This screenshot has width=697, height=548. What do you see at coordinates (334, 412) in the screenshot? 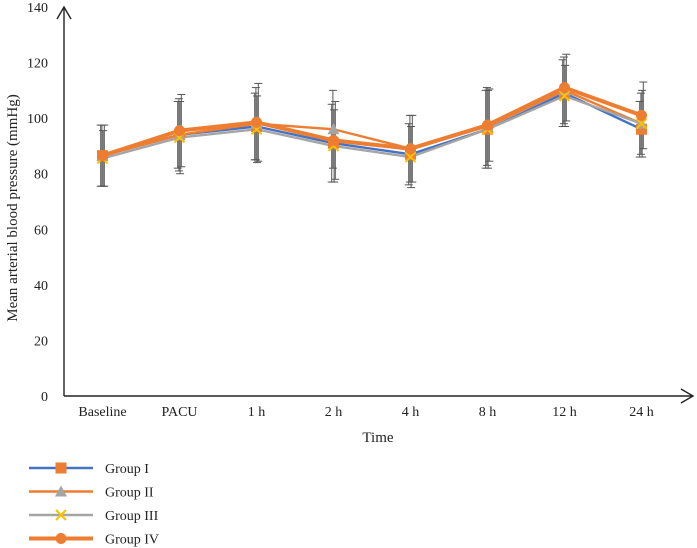
I see `x-tick-label: 2 h` at bounding box center [334, 412].